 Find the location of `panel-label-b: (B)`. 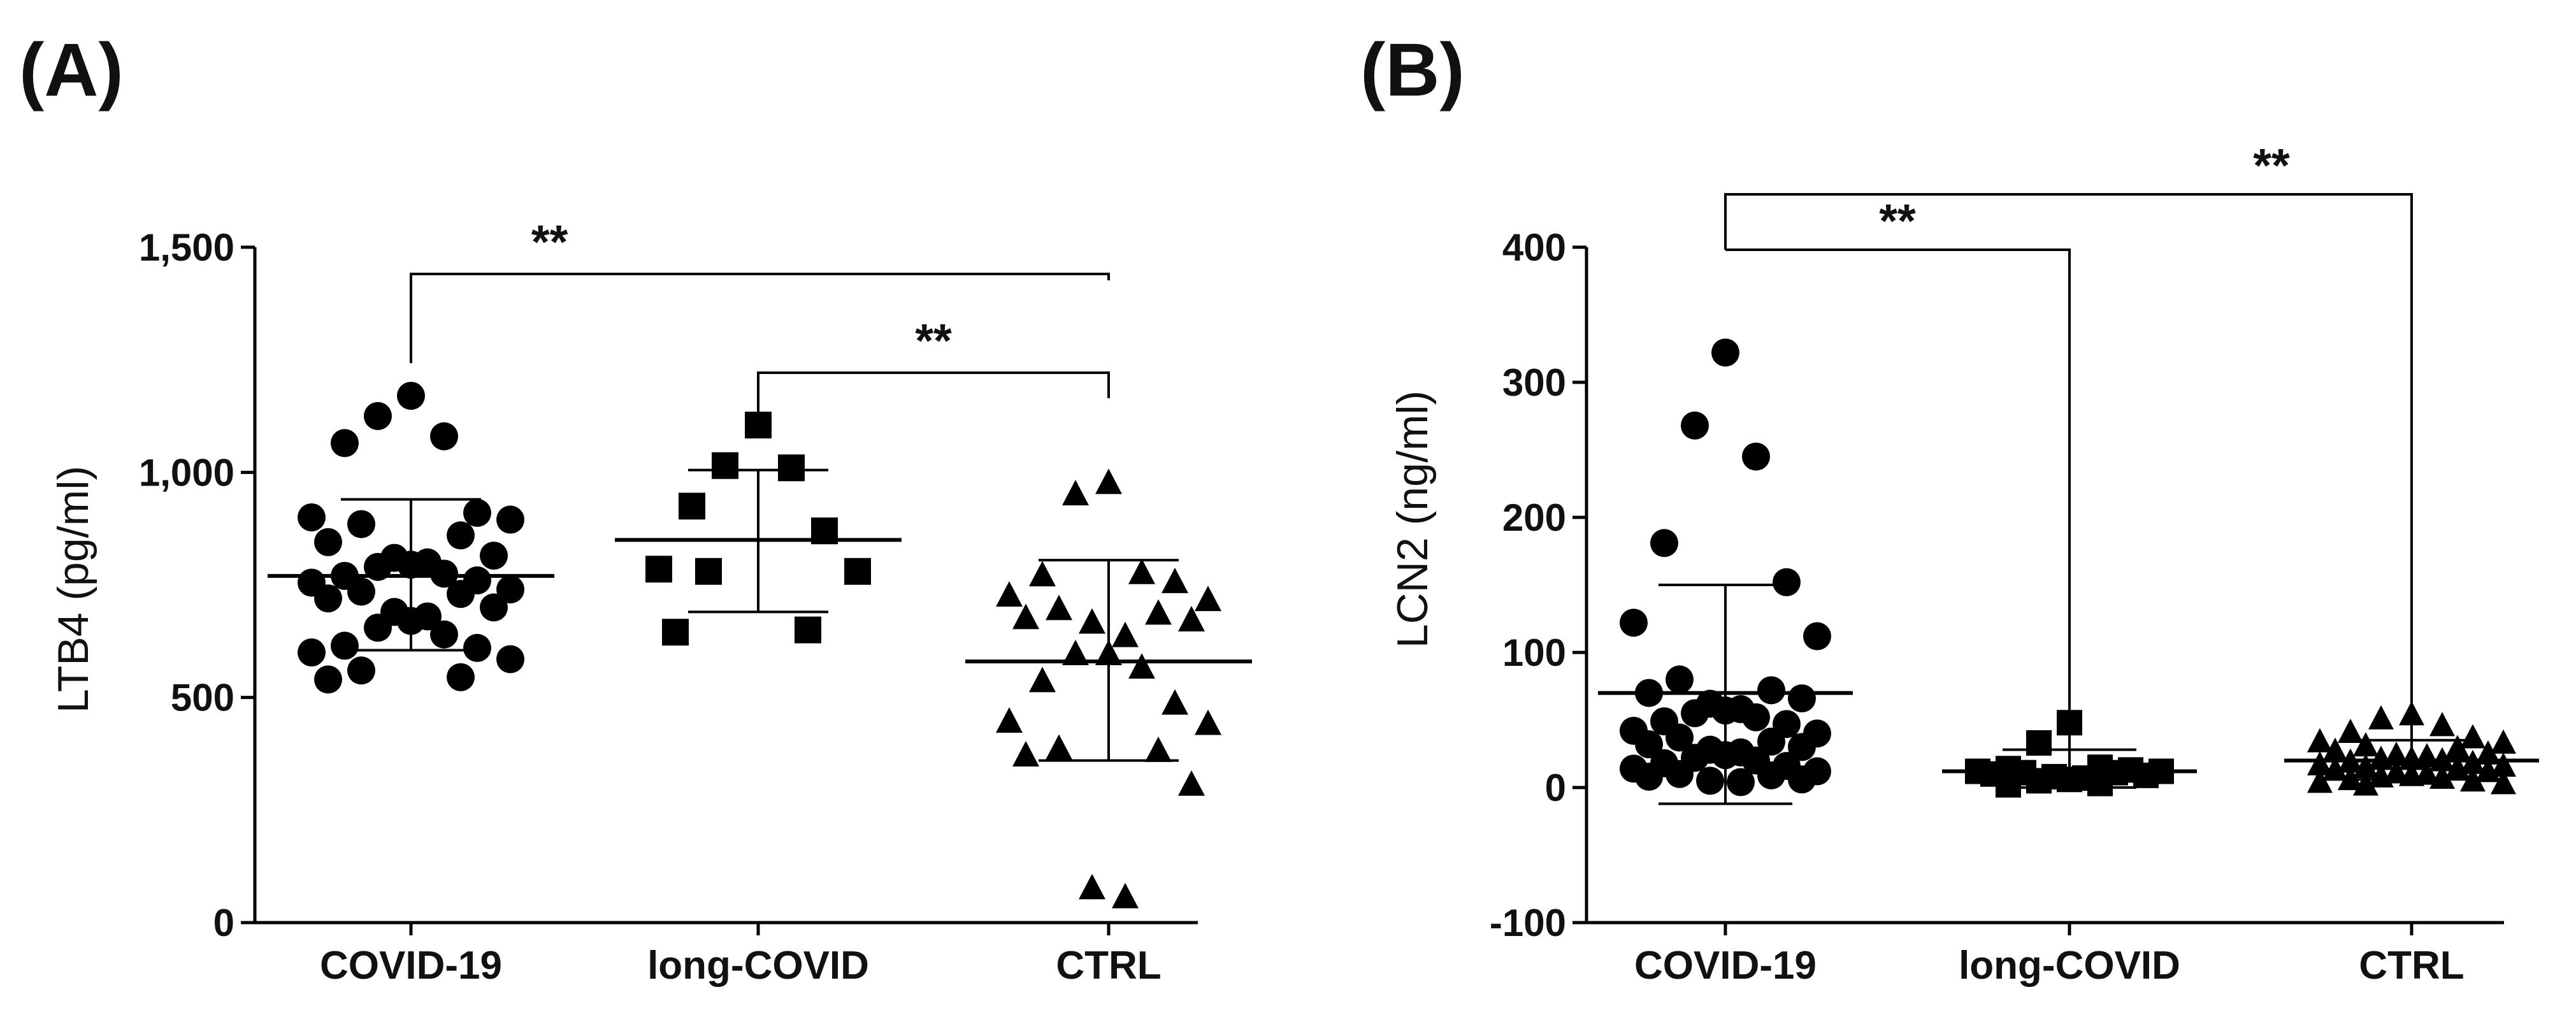

panel-label-b: (B) is located at coordinates (1412, 70).